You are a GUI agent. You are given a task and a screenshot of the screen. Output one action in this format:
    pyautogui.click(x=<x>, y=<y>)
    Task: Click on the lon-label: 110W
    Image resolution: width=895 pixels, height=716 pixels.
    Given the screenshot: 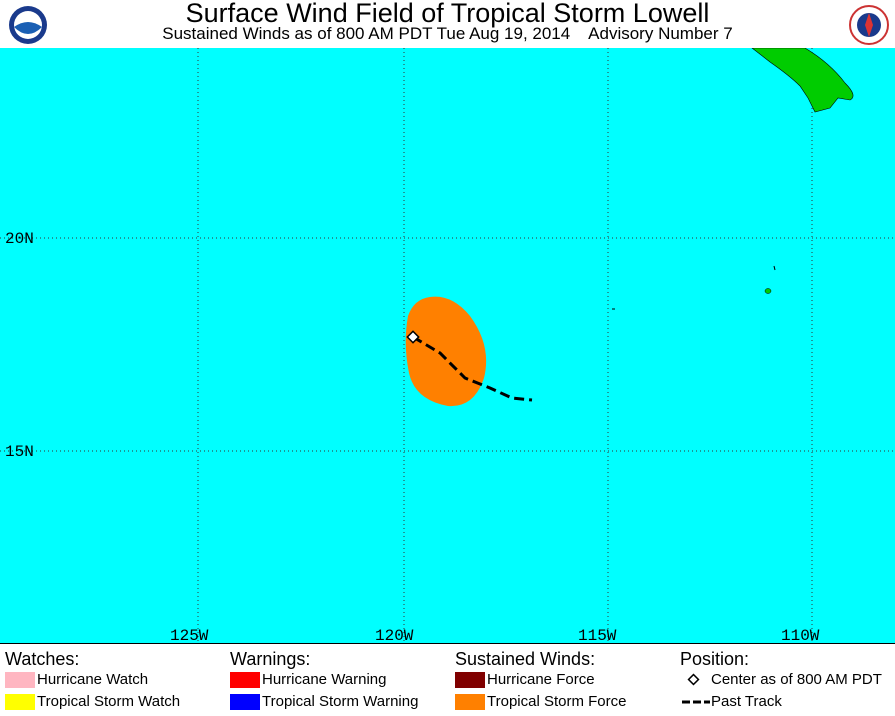 What is the action you would take?
    pyautogui.click(x=800, y=635)
    